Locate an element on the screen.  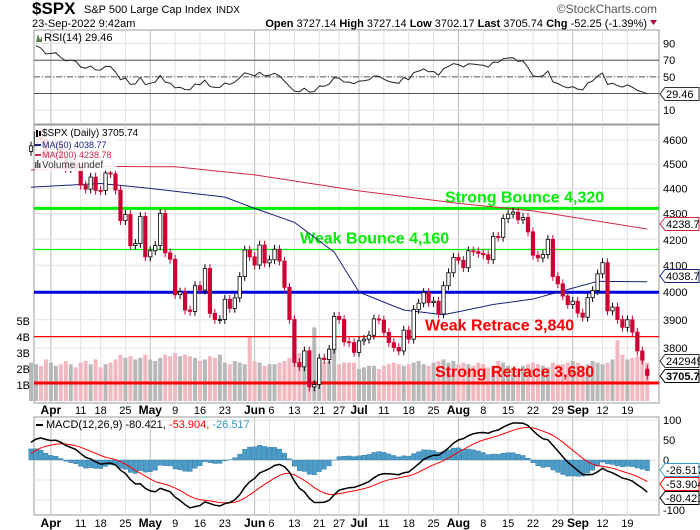
hist-value: -26.517 is located at coordinates (230, 425).